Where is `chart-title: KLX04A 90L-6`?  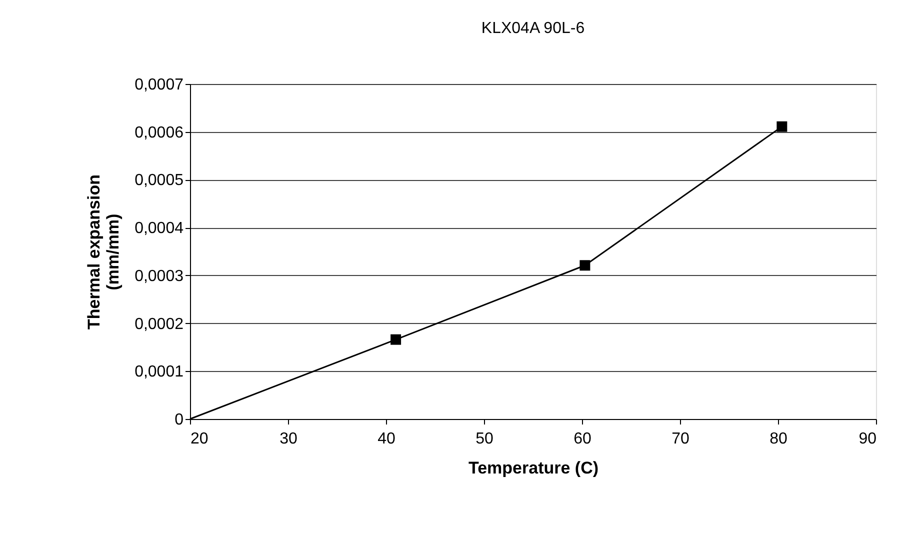 chart-title: KLX04A 90L-6 is located at coordinates (533, 28).